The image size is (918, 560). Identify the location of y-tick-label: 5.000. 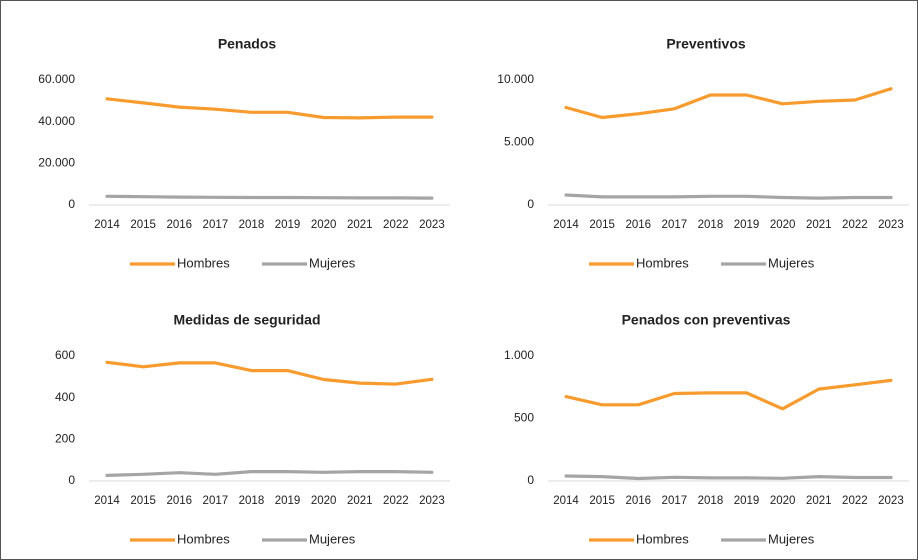
(519, 142).